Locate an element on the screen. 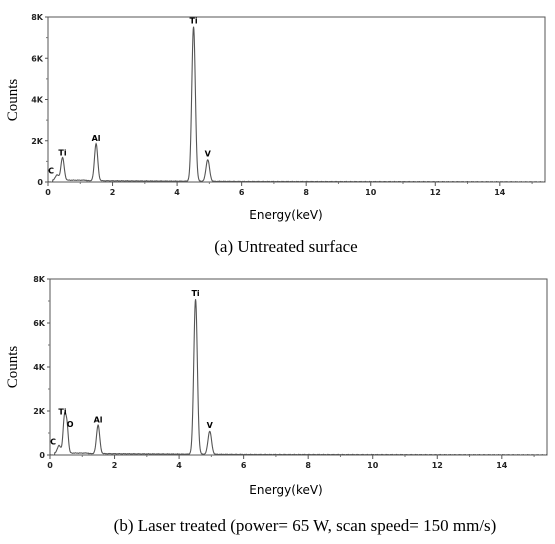  panel-b-xtick-label: 2 is located at coordinates (115, 465).